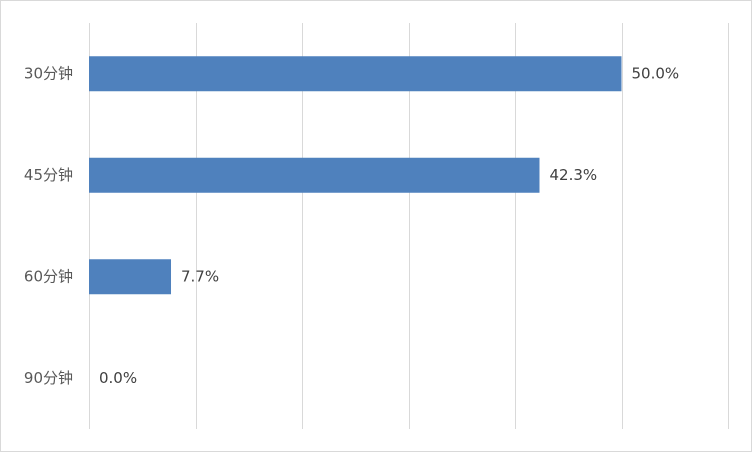 This screenshot has width=752, height=452. What do you see at coordinates (200, 276) in the screenshot?
I see `data-label: 7.7%` at bounding box center [200, 276].